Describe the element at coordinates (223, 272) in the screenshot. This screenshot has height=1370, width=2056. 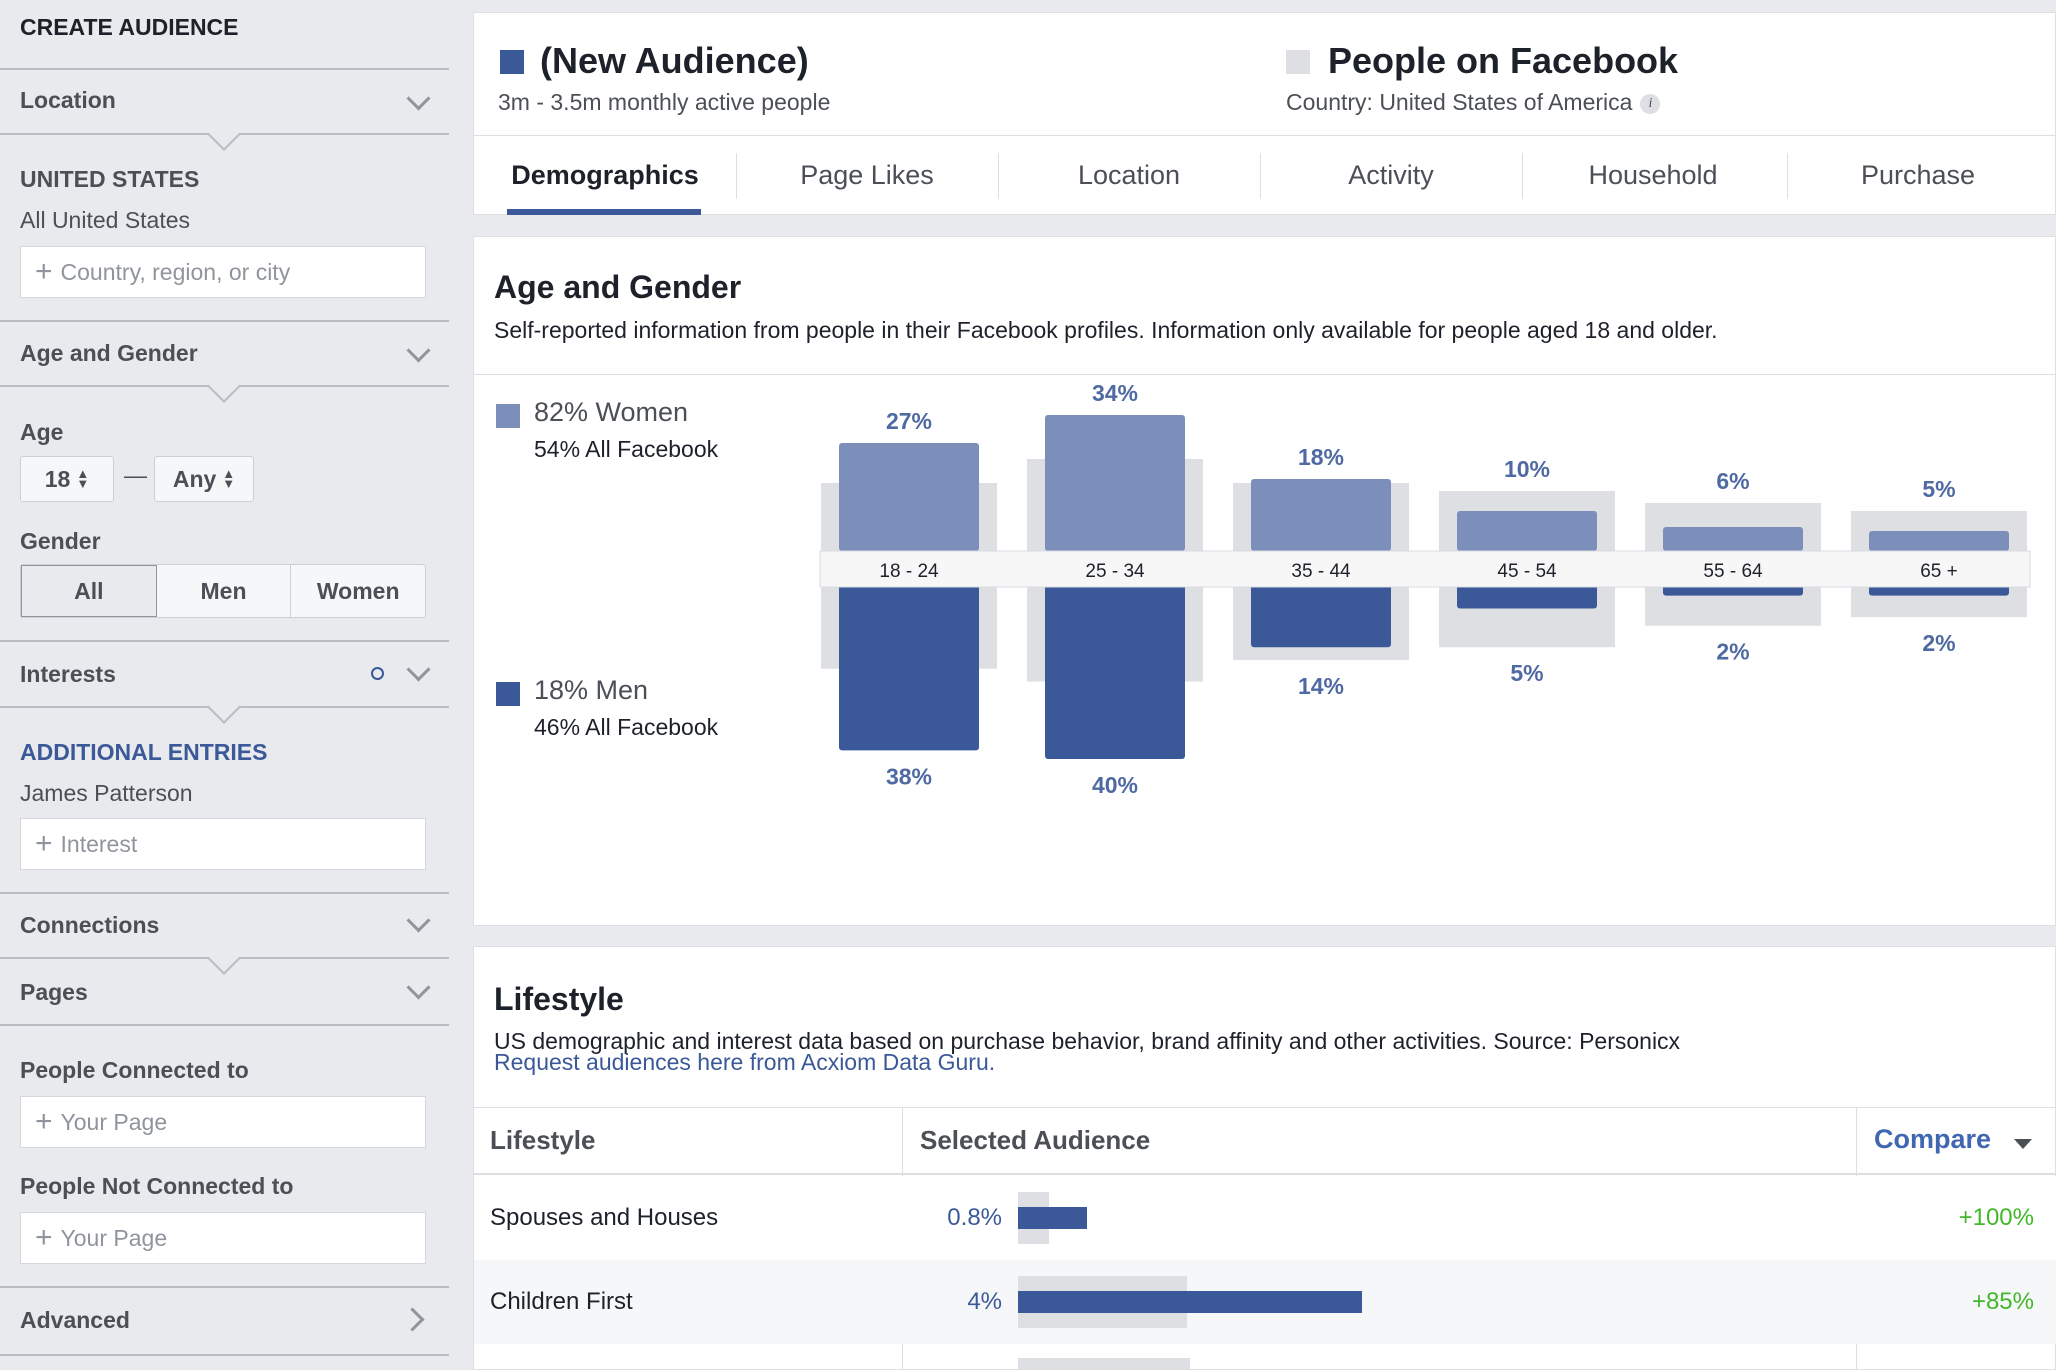
I see `location-input: + Country, region, or city` at that location.